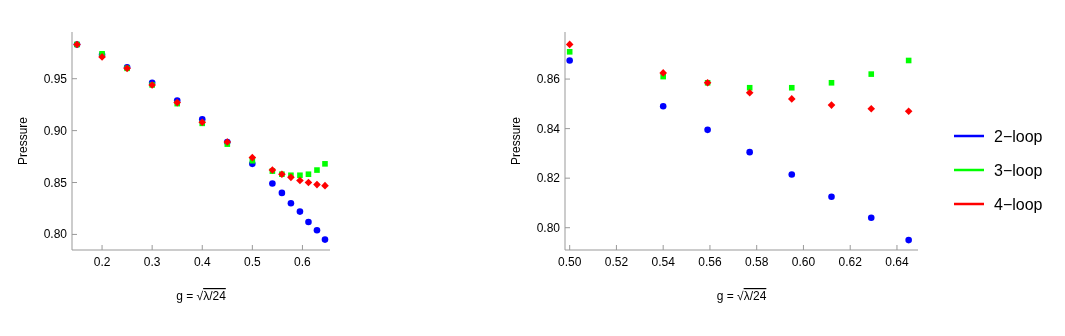  Describe the element at coordinates (897, 262) in the screenshot. I see `x-tick-label: 0.64` at that location.